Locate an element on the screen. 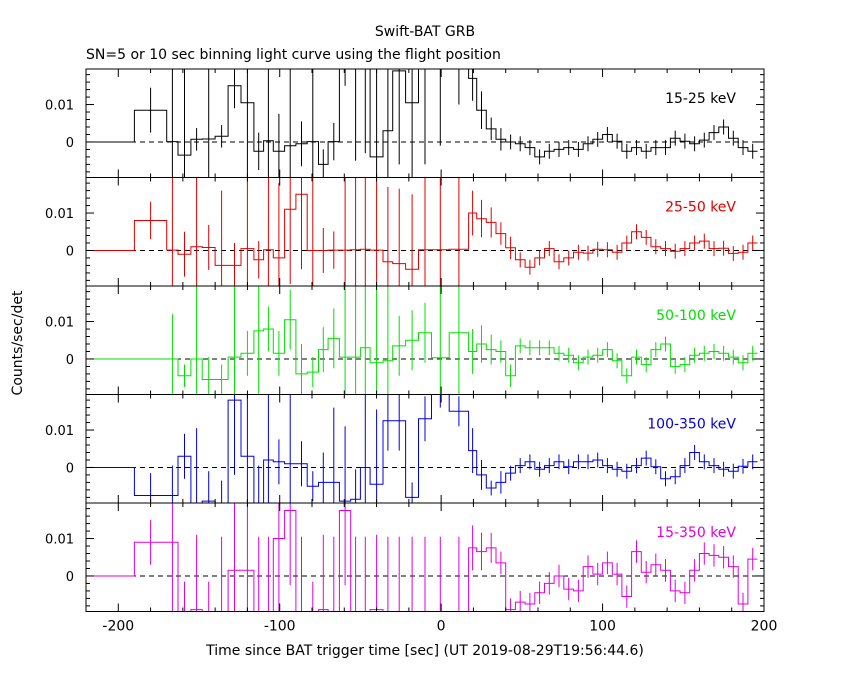 Image resolution: width=850 pixels, height=680 pixels. x-tick-label: -200 is located at coordinates (118, 627).